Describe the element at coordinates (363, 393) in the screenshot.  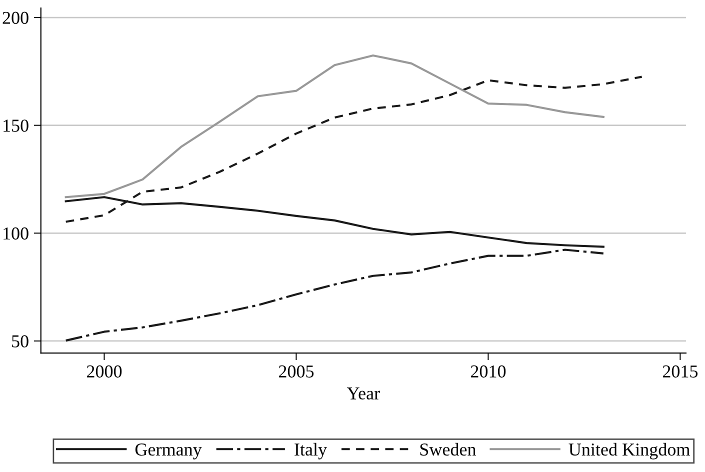
I see `x-axis-title: Year` at that location.